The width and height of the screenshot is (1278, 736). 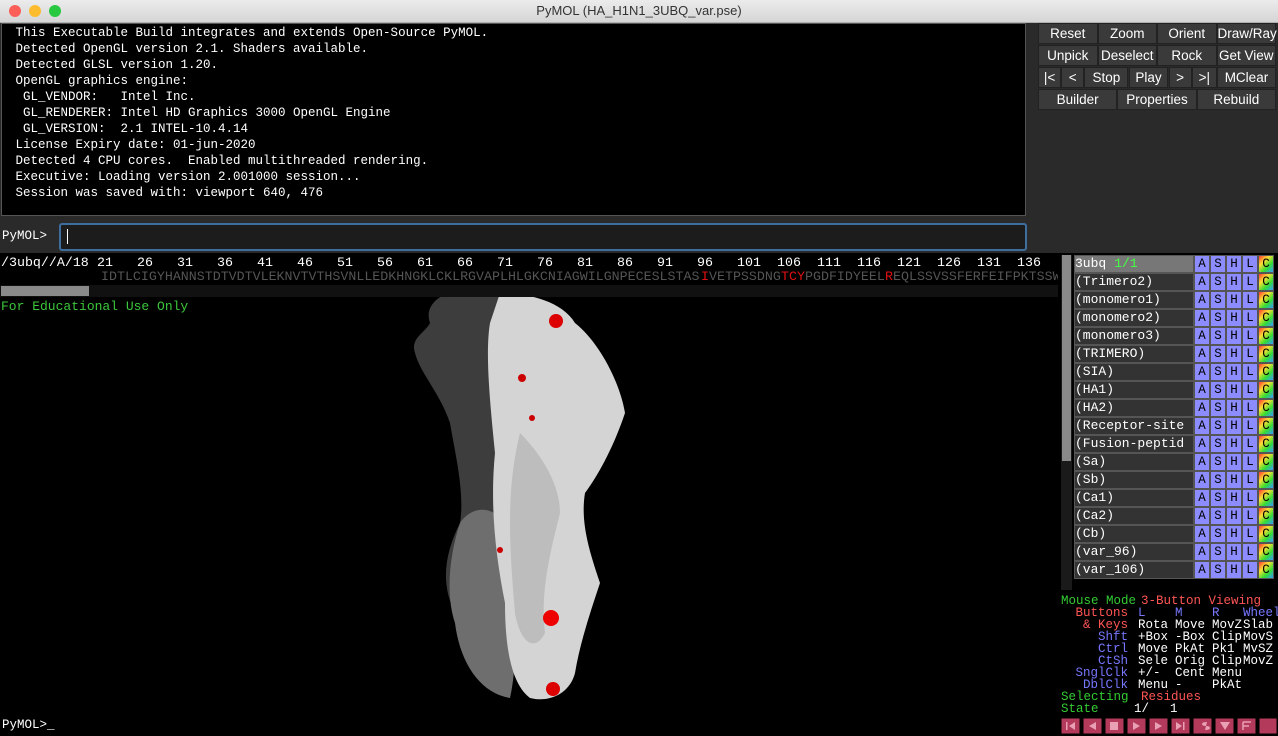 What do you see at coordinates (1134, 336) in the screenshot?
I see `object-name: (monomero3)` at bounding box center [1134, 336].